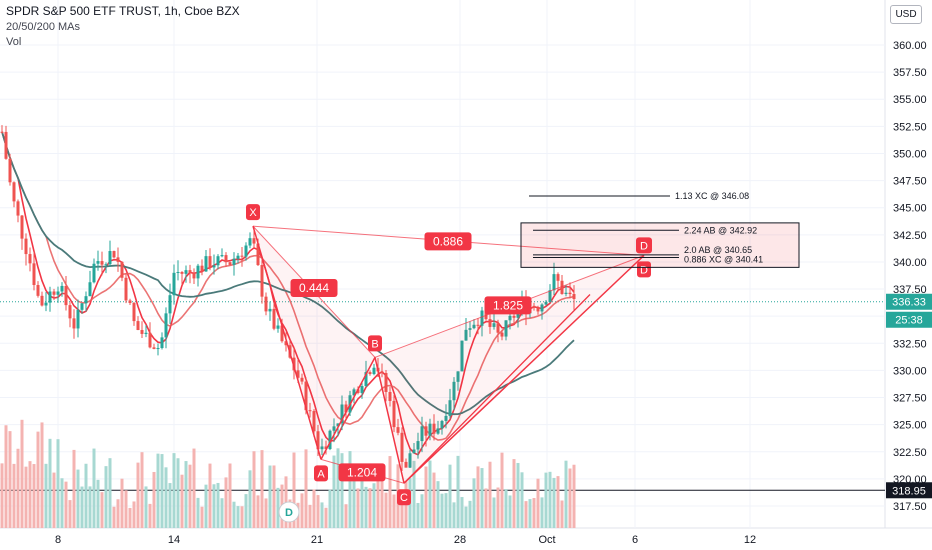  Describe the element at coordinates (253, 212) in the screenshot. I see `pattern-point-x-bg` at that location.